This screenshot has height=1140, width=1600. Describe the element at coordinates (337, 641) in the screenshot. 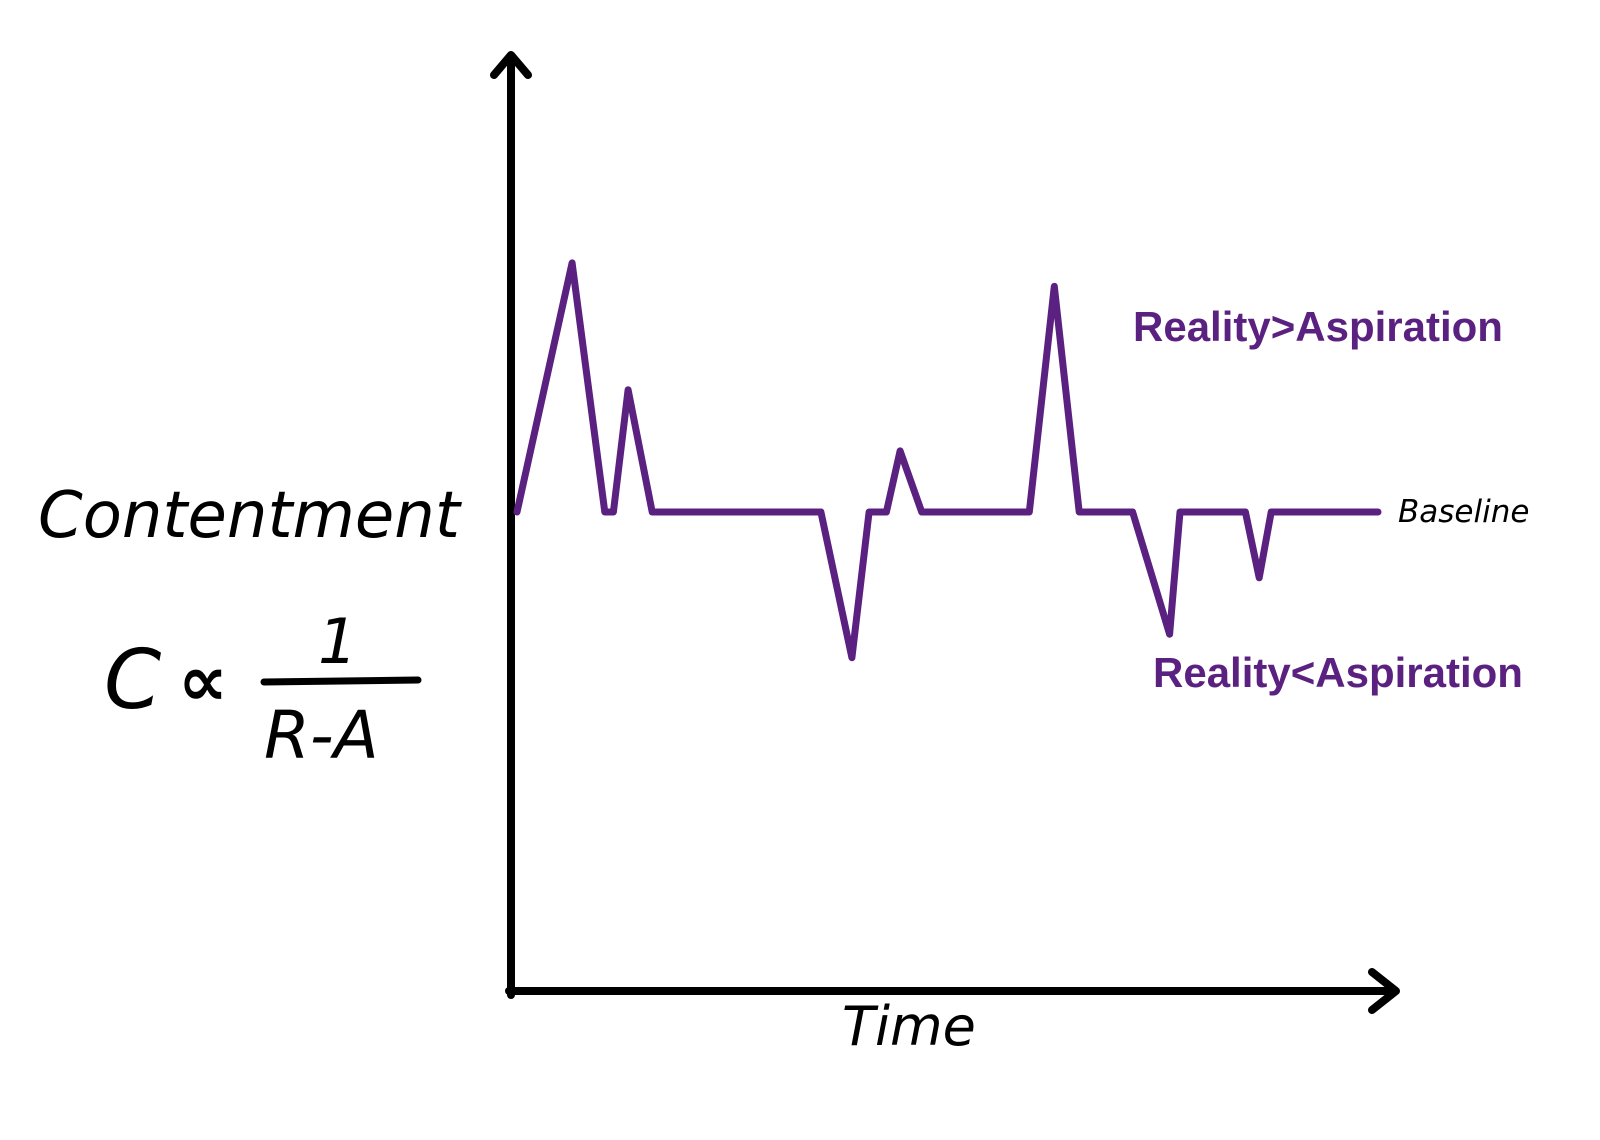

I see `formula-numerator: 1` at that location.